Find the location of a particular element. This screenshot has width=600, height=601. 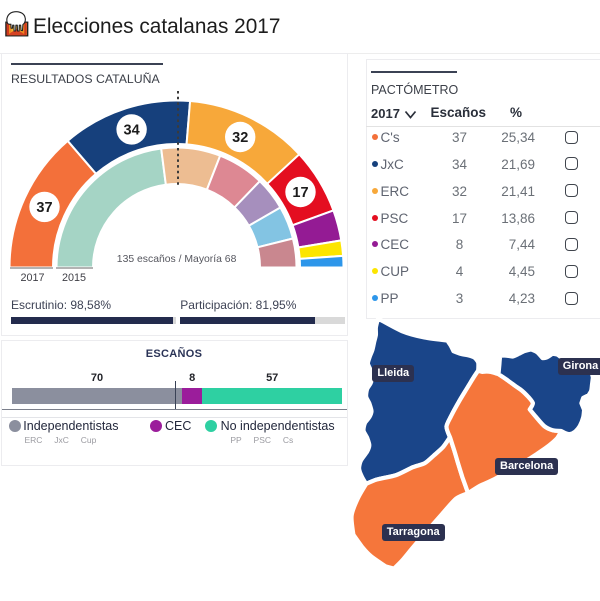

svg-text: 17 is located at coordinates (300, 193).